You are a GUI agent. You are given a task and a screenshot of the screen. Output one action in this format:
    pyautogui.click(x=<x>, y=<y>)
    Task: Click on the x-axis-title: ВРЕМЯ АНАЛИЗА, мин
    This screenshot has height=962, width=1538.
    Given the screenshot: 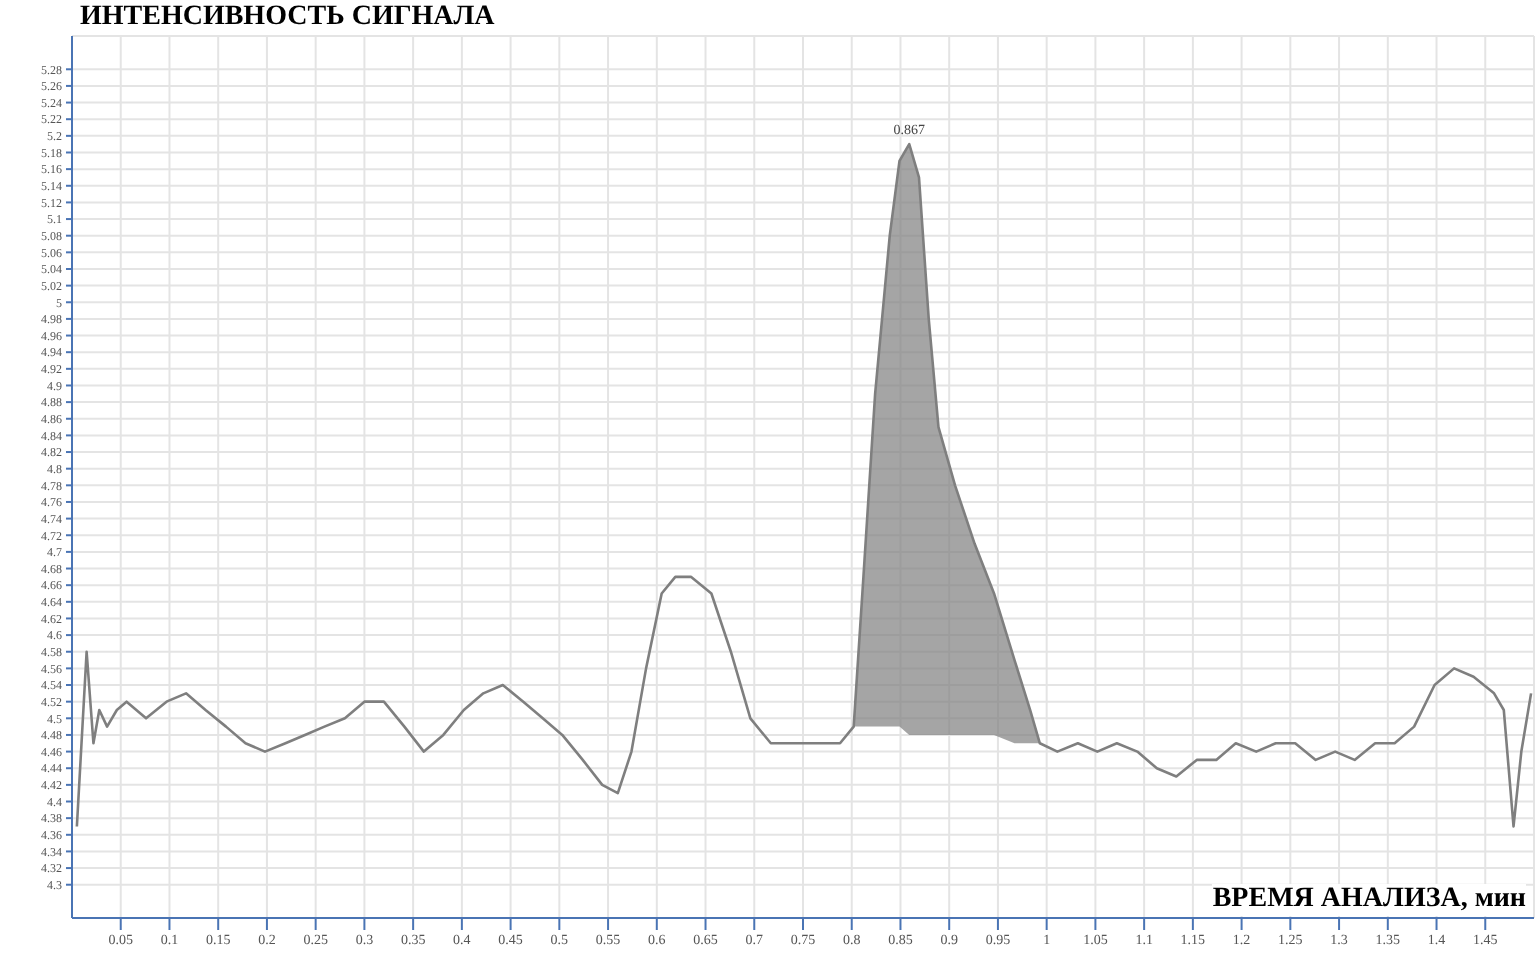 What is the action you would take?
    pyautogui.click(x=1369, y=900)
    